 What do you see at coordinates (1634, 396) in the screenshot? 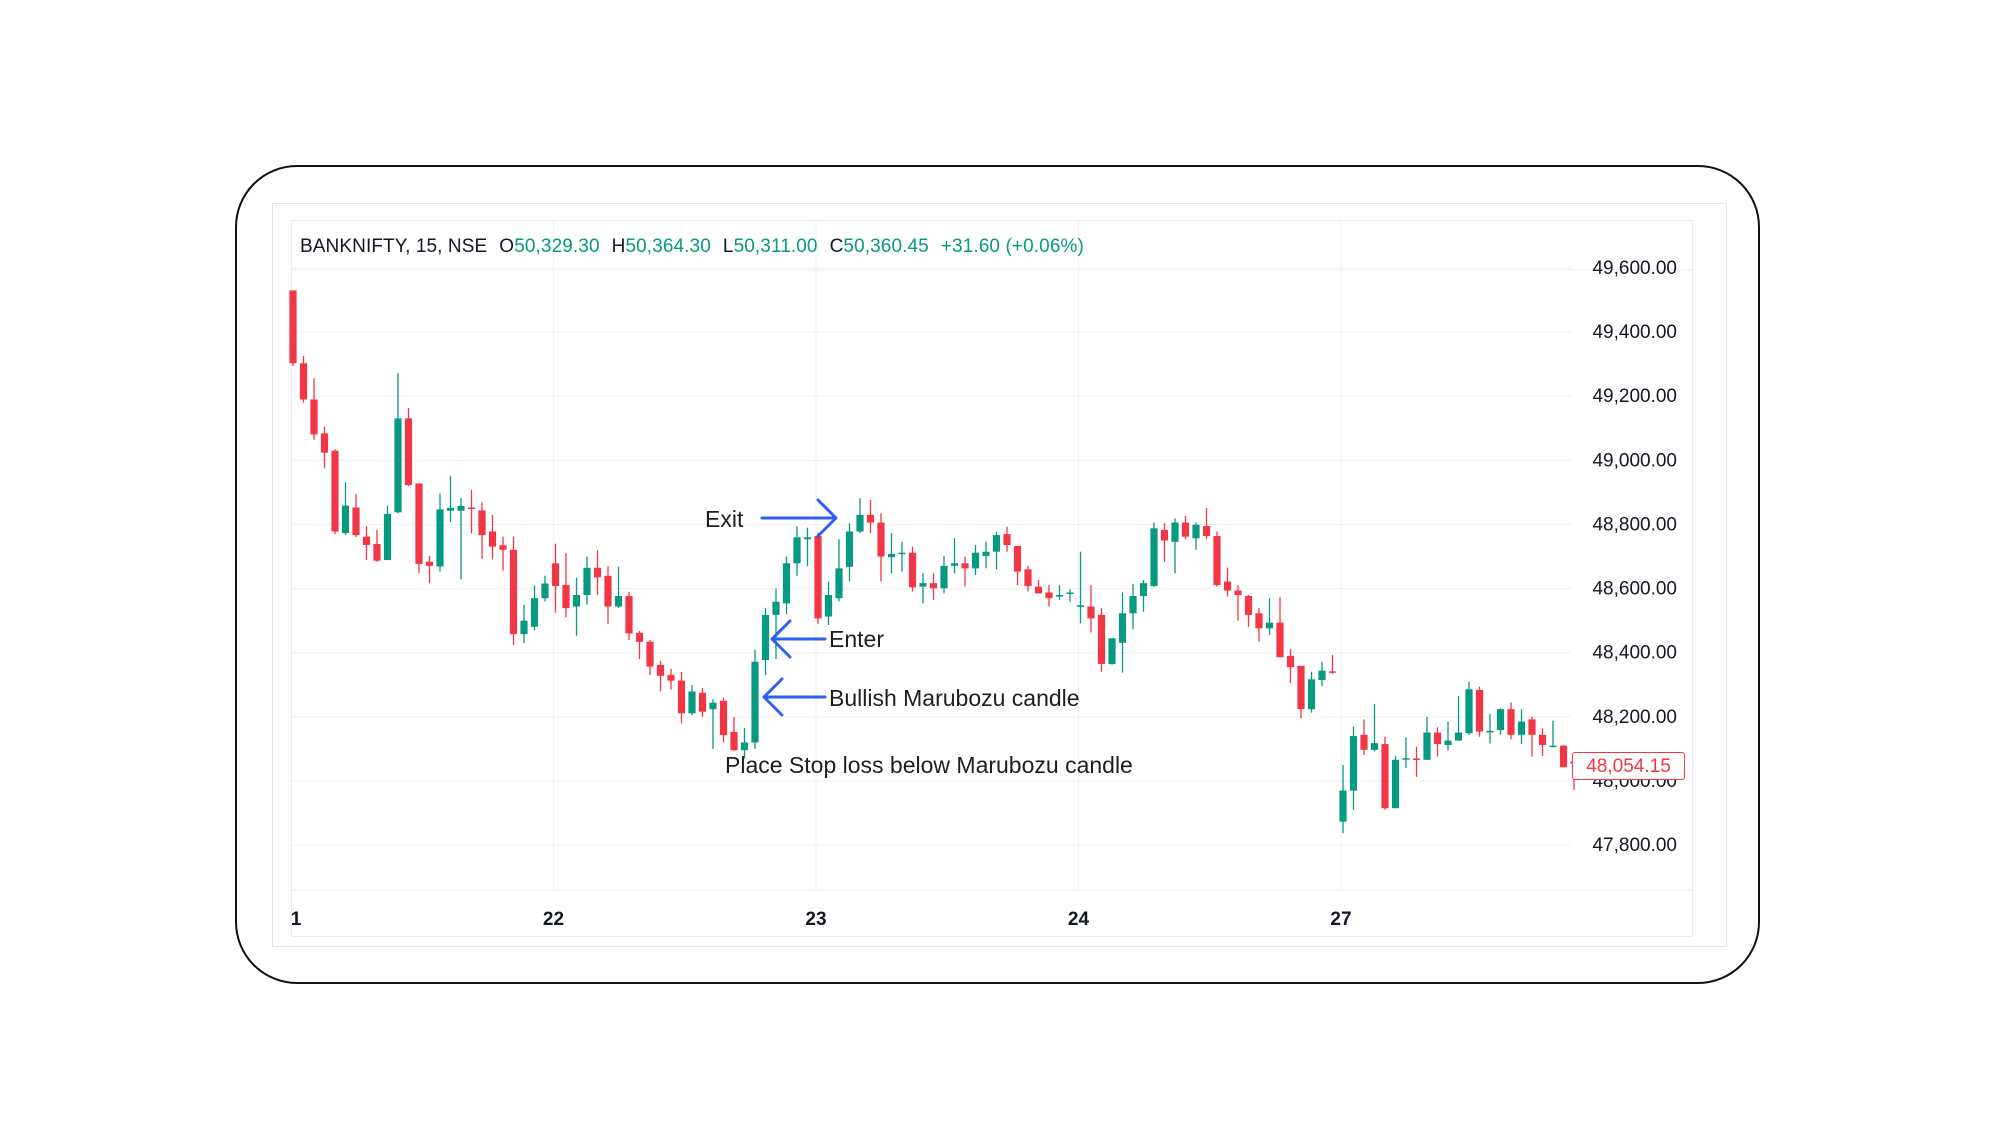
I see `y-tick-label: 49,200.00` at bounding box center [1634, 396].